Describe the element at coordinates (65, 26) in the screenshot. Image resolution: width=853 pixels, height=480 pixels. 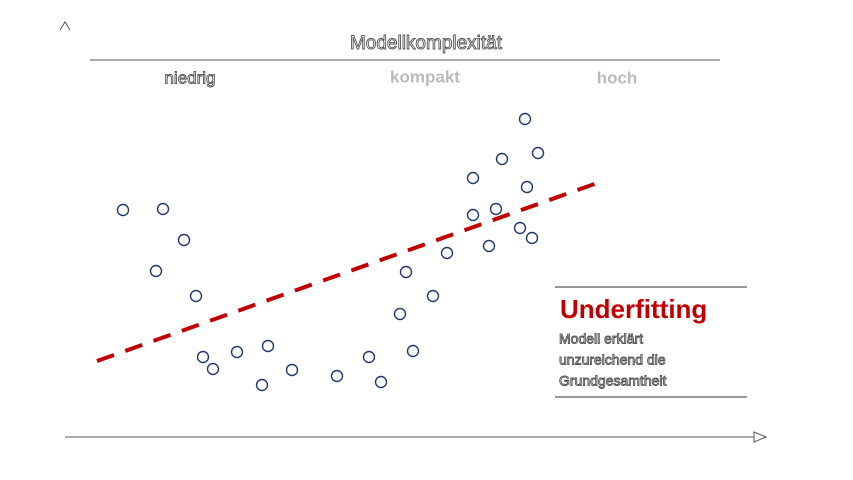
I see `y-axis-arrow` at that location.